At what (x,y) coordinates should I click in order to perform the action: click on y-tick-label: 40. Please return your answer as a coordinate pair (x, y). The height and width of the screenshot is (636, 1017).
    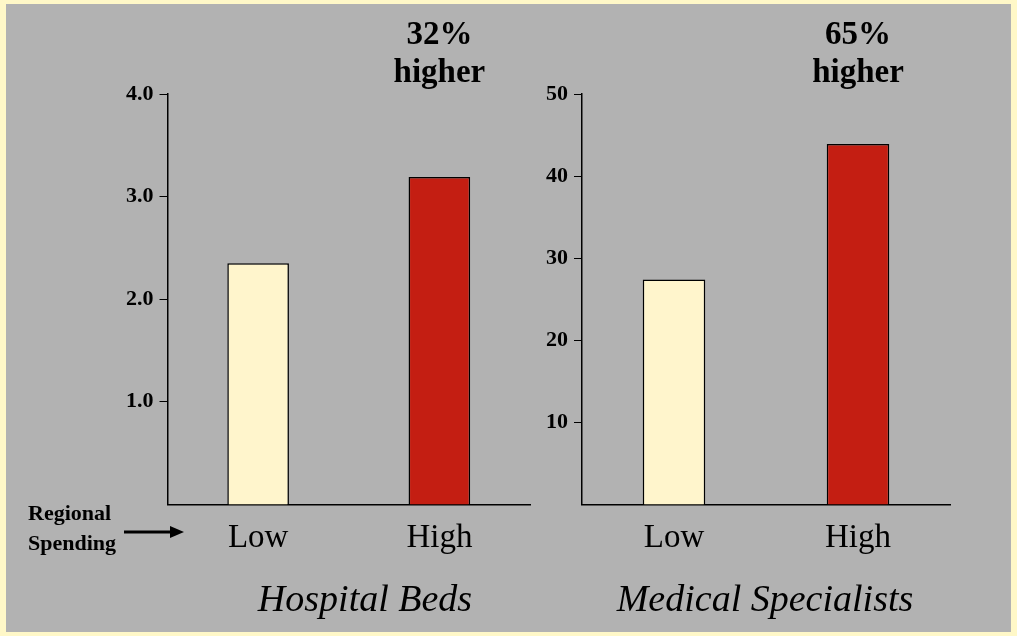
    Looking at the image, I should click on (557, 174).